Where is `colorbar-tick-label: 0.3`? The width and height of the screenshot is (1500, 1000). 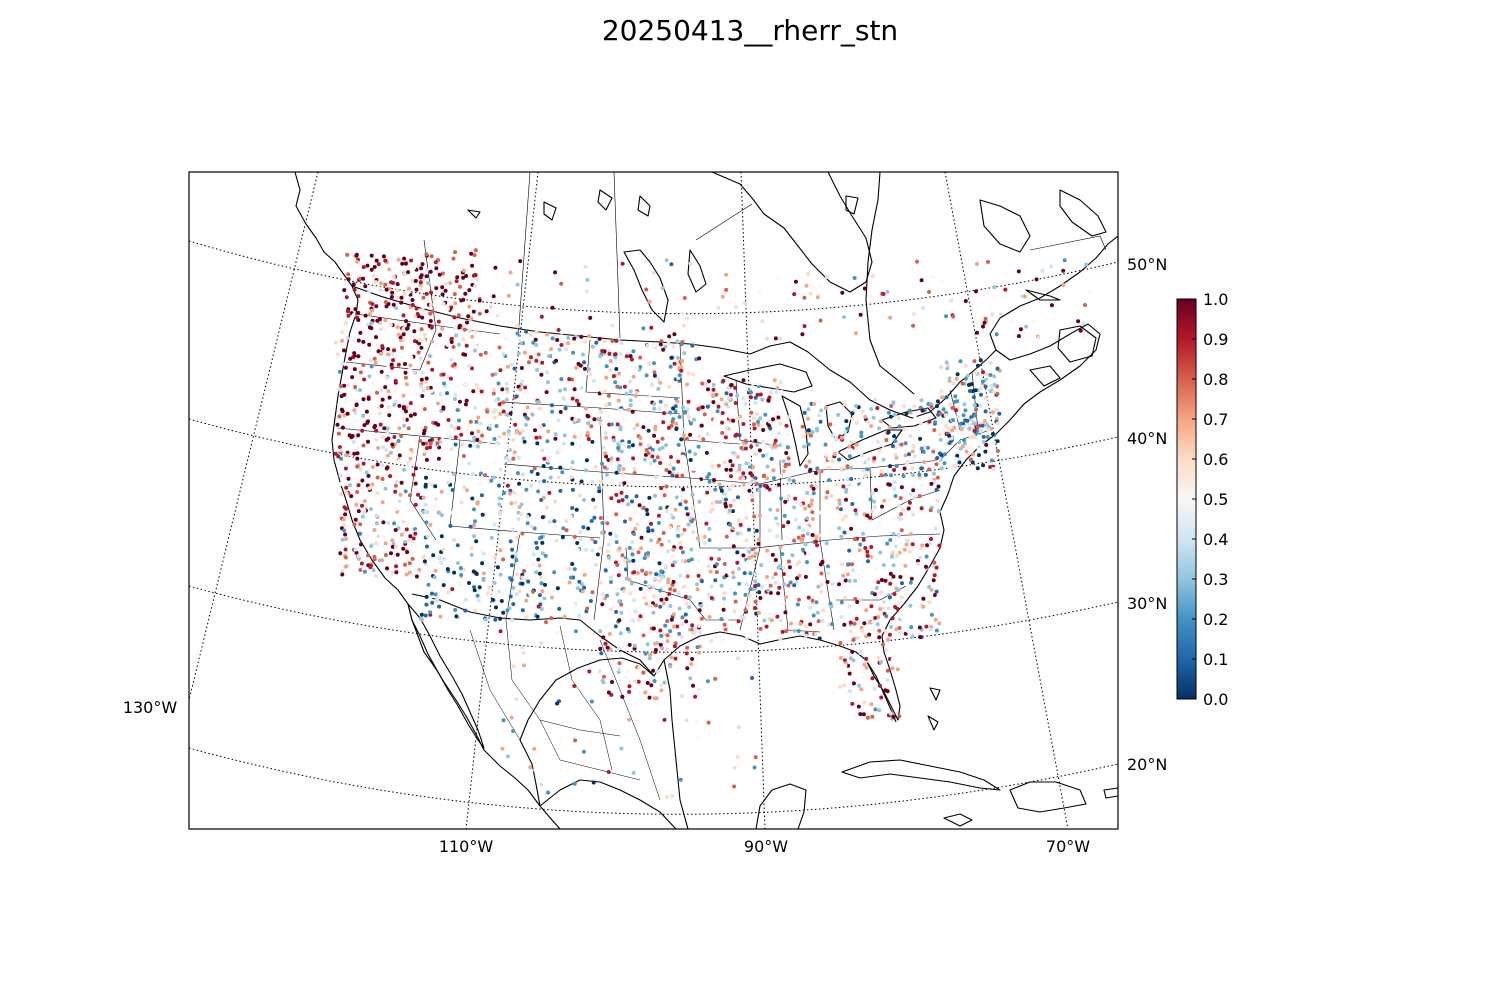 colorbar-tick-label: 0.3 is located at coordinates (1215, 579).